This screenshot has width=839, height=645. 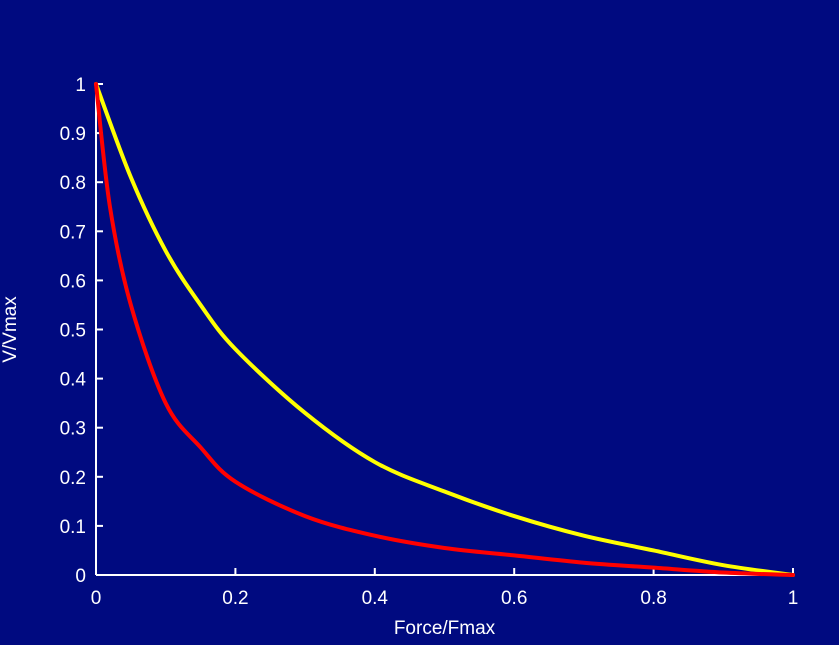 I want to click on y-tick-label: 0.4, so click(x=73, y=380).